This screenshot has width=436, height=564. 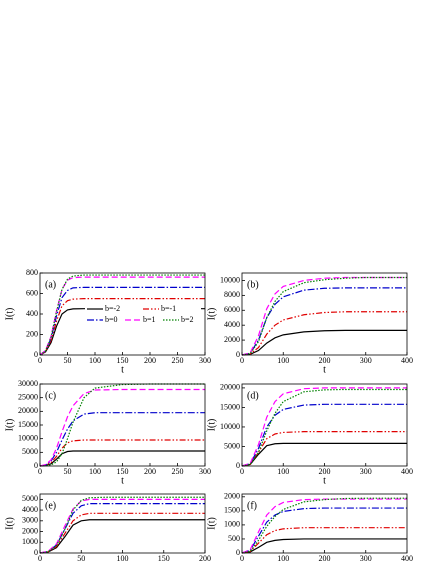 I want to click on y-tick-label: 1000, so click(x=232, y=524).